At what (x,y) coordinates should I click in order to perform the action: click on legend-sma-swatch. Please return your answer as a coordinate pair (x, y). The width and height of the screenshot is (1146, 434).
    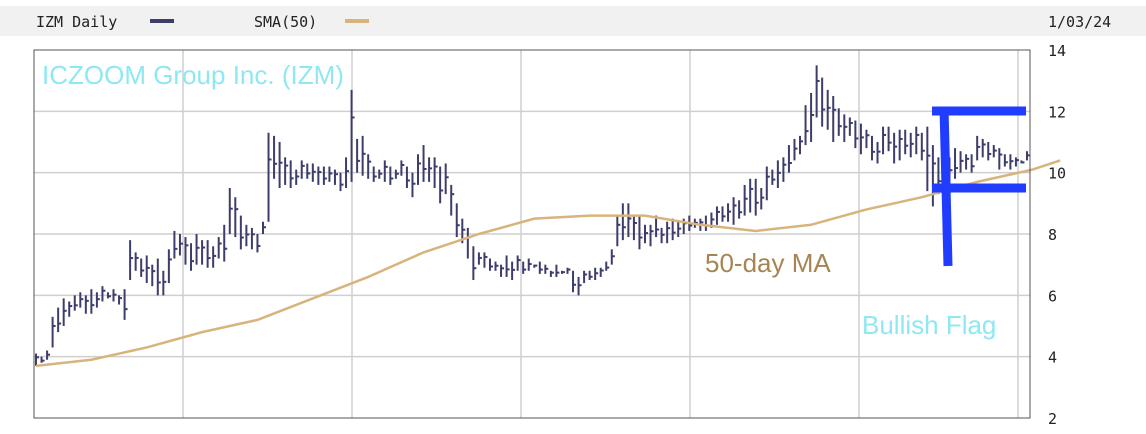
    Looking at the image, I should click on (357, 21).